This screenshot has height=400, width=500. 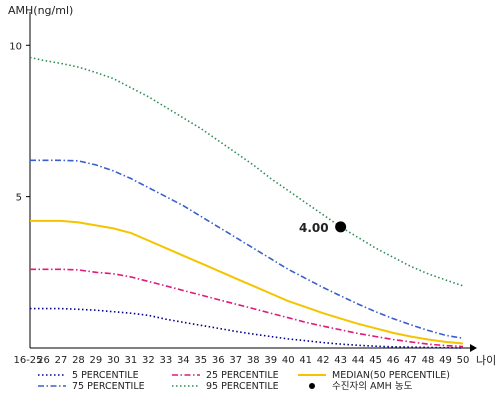 What do you see at coordinates (40, 10) in the screenshot?
I see `y-axis-title: AMH(ng/ml)` at bounding box center [40, 10].